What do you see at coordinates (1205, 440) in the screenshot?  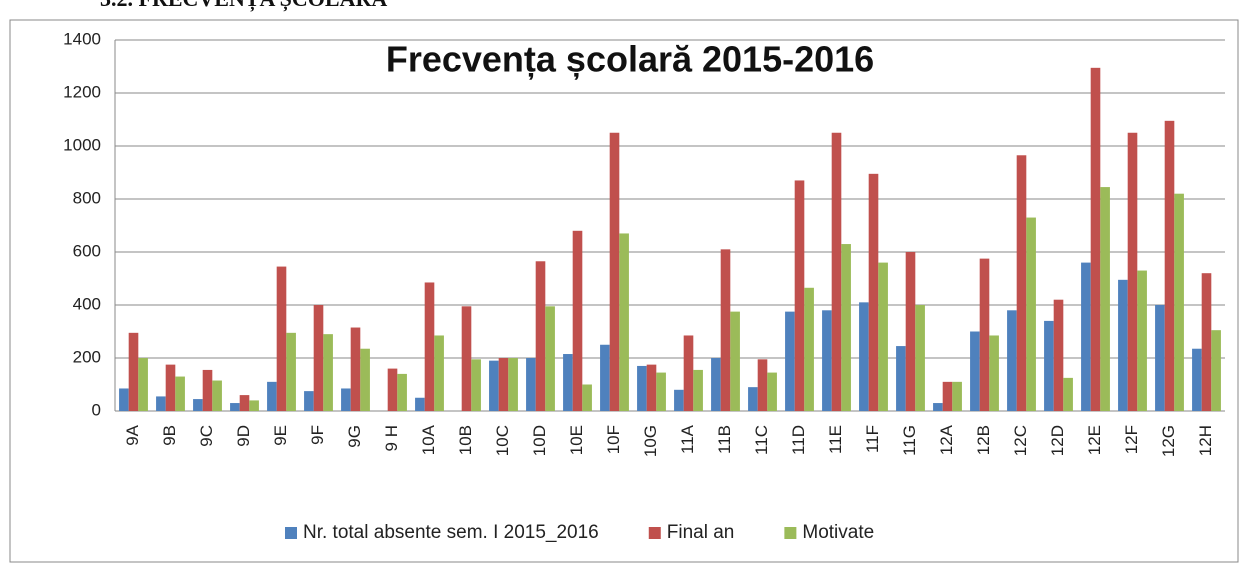 I see `x-tick-label: 12H` at bounding box center [1205, 440].